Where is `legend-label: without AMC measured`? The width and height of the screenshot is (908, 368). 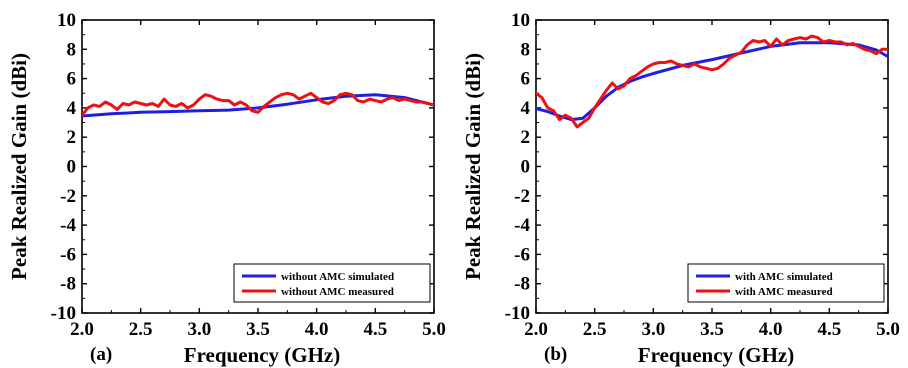 legend-label: without AMC measured is located at coordinates (337, 292).